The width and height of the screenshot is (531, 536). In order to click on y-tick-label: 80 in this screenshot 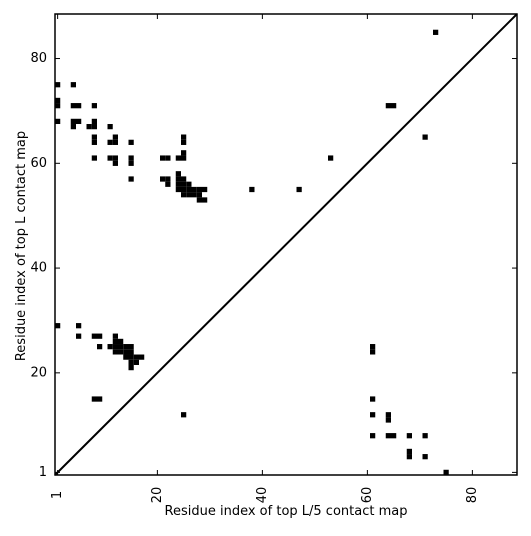, I will do `click(38, 58)`.